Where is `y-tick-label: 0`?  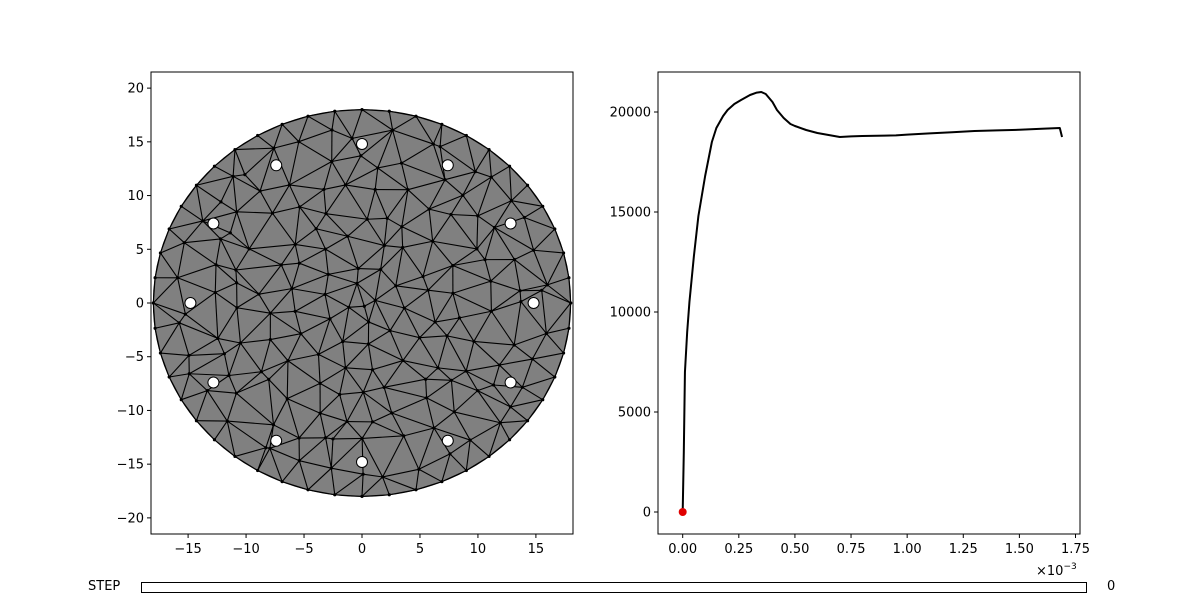
y-tick-label: 0 is located at coordinates (140, 304).